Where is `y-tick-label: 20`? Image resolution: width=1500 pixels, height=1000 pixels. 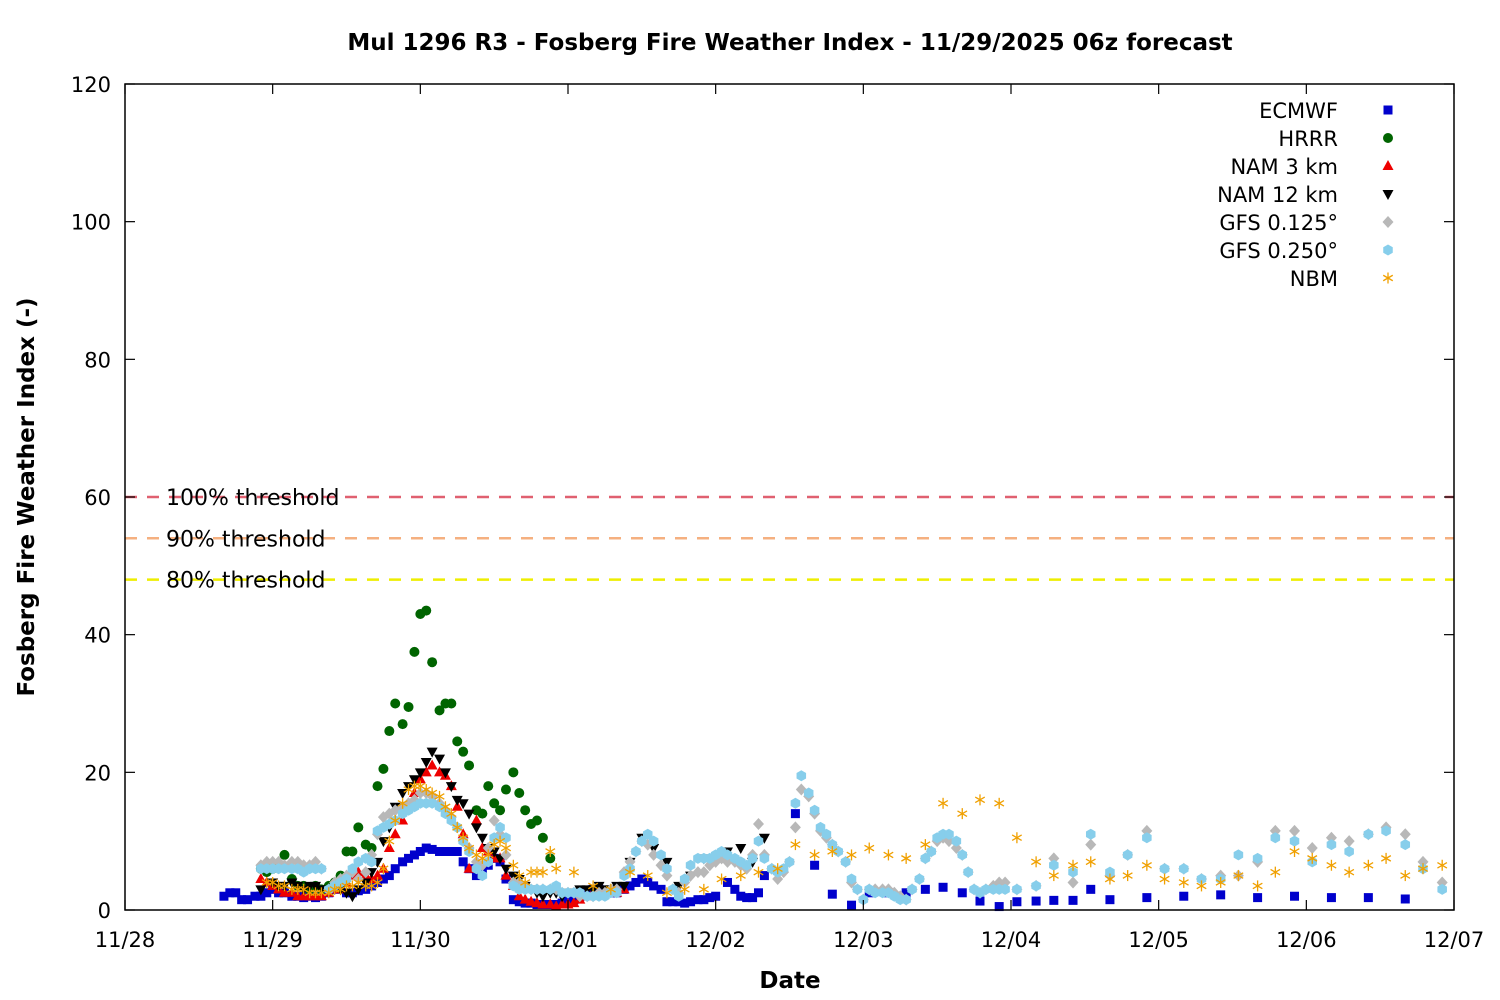
y-tick-label: 20 is located at coordinates (97, 773).